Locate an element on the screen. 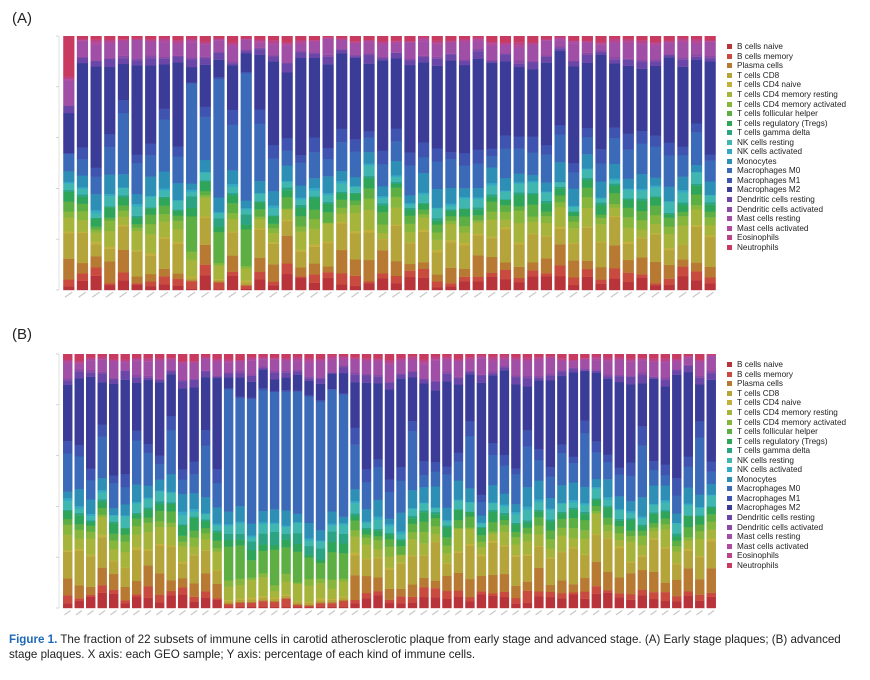 Image resolution: width=870 pixels, height=680 pixels. legend-item: T cells follicular helper is located at coordinates (797, 432).